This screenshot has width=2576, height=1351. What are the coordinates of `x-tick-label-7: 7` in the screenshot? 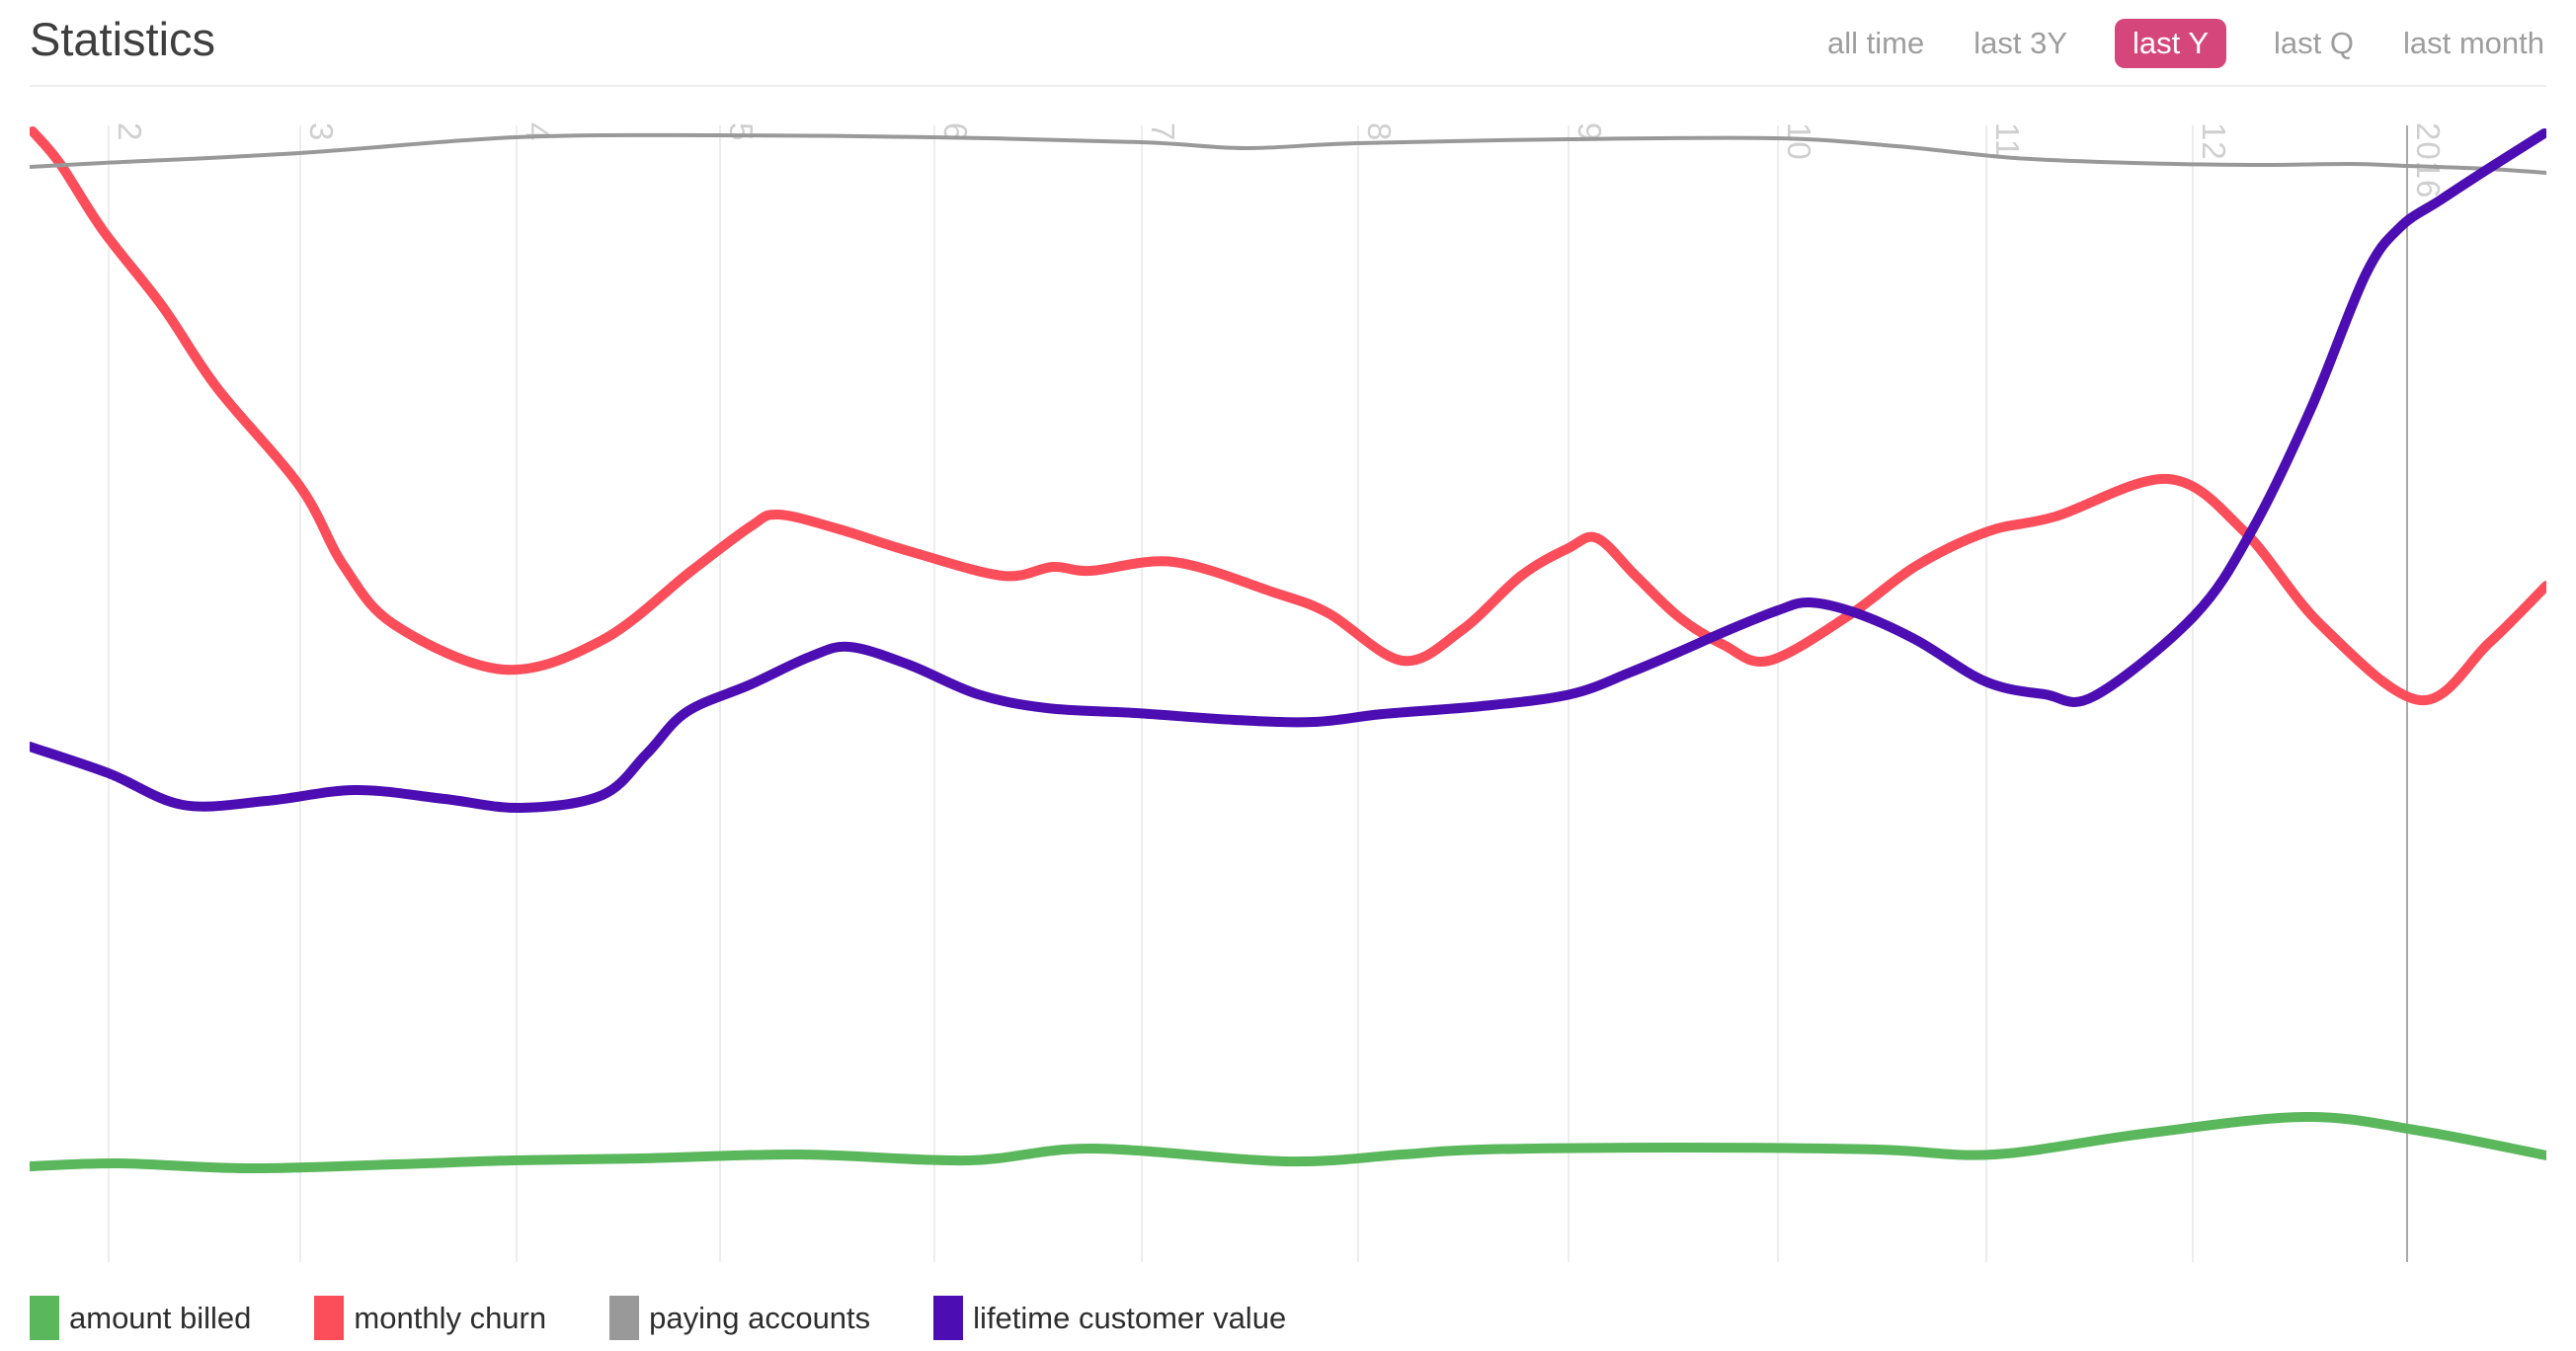 It's located at (1163, 132).